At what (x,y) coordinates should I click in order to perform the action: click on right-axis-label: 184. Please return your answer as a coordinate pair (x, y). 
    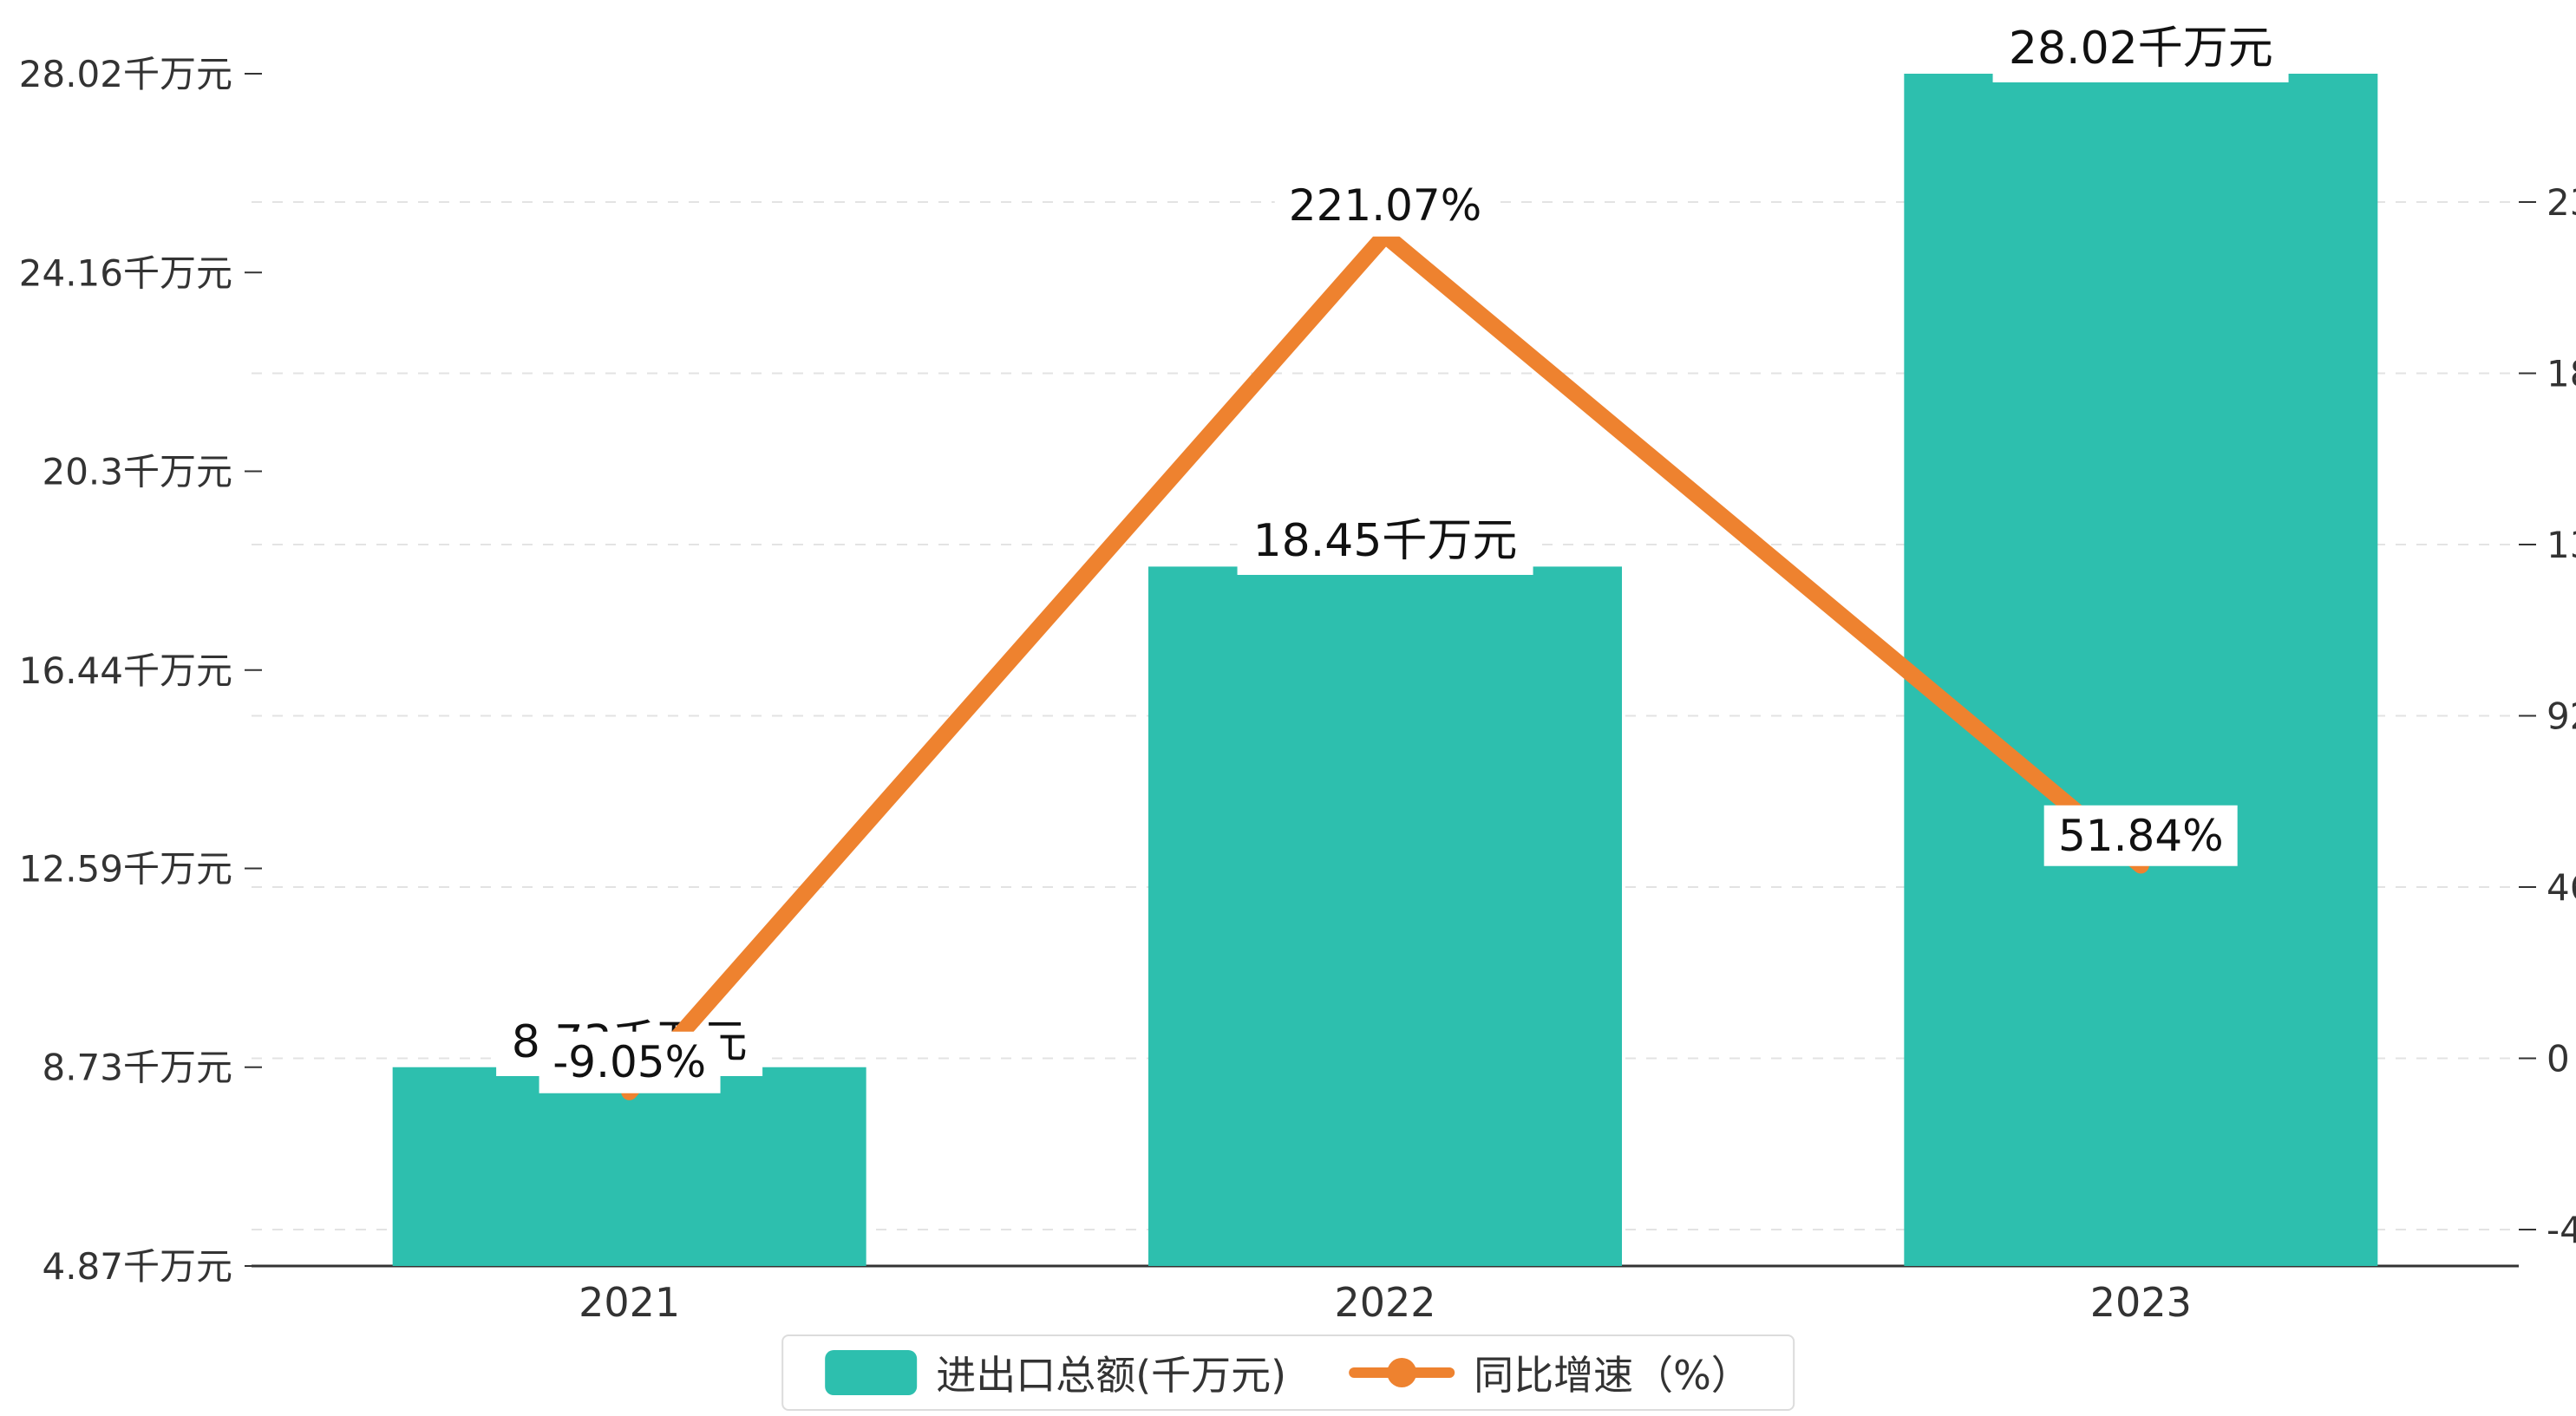
    Looking at the image, I should click on (2561, 374).